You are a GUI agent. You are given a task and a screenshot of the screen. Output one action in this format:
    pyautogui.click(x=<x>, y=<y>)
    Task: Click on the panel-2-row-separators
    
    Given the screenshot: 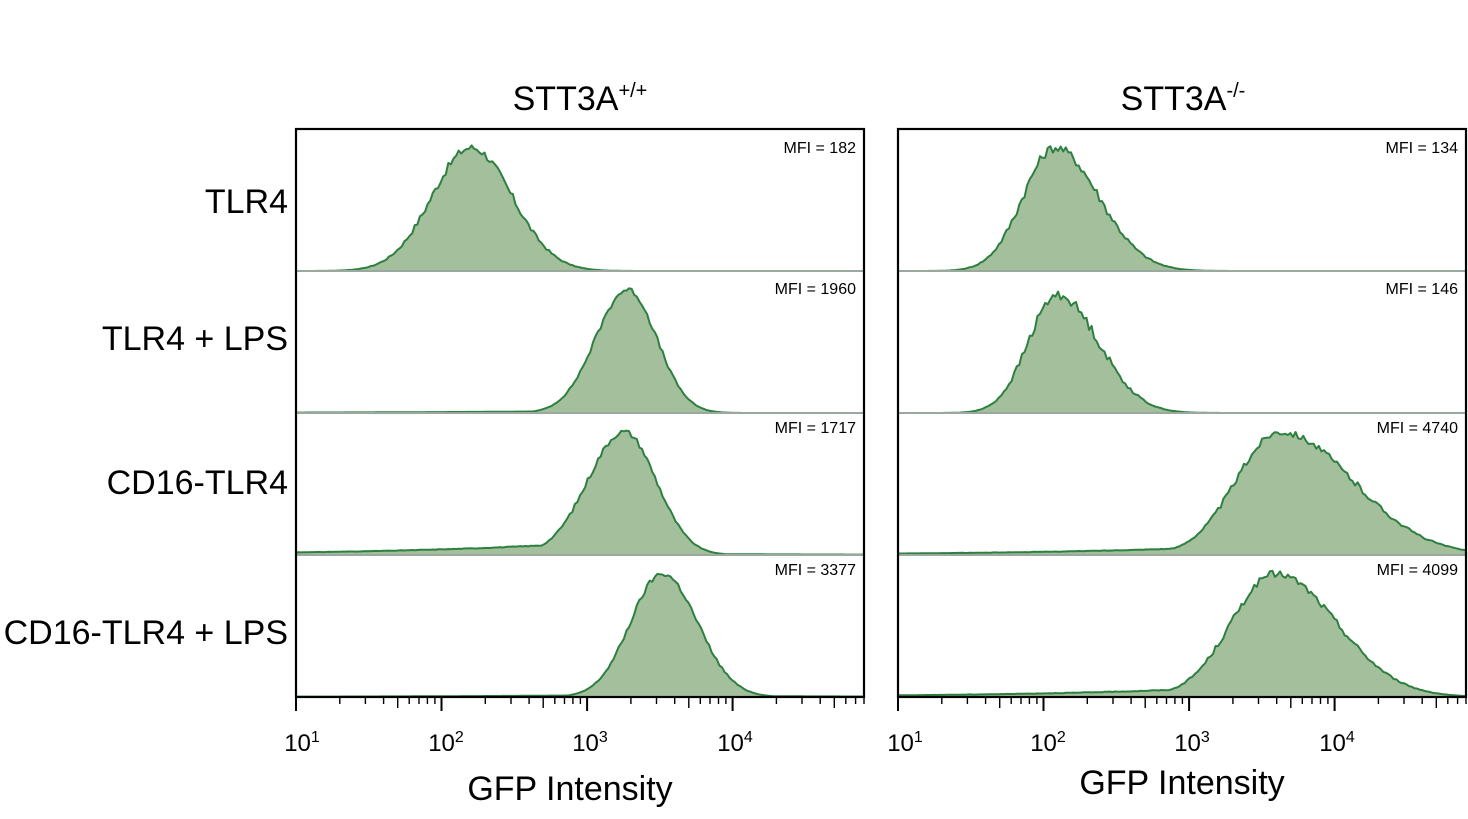 What is the action you would take?
    pyautogui.click(x=1182, y=413)
    